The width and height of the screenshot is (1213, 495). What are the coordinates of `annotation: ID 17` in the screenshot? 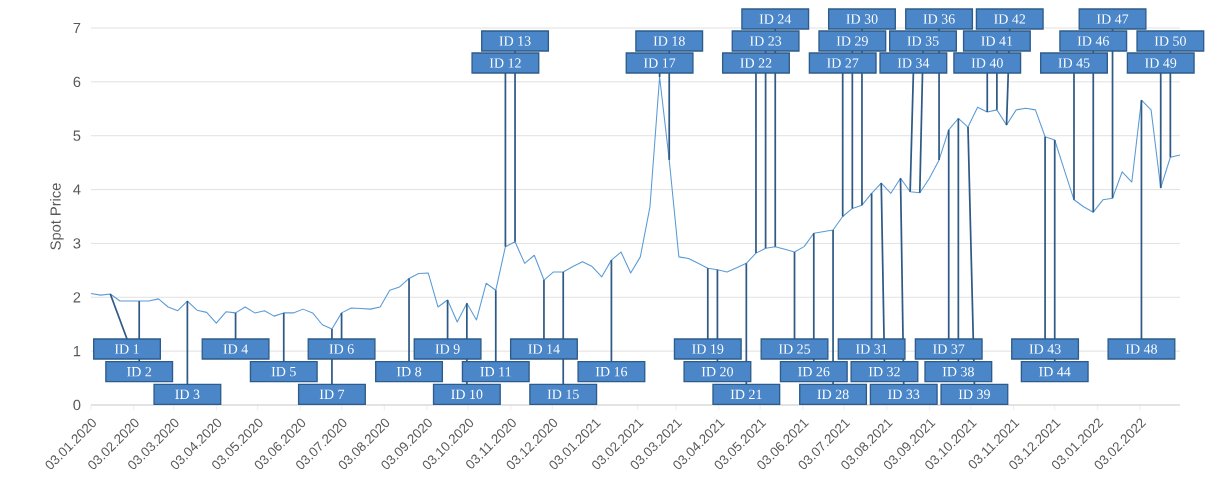 It's located at (659, 63).